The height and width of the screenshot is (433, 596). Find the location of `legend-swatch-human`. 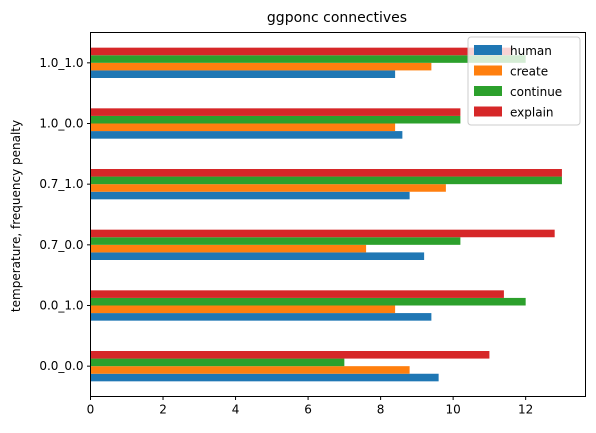

legend-swatch-human is located at coordinates (488, 50).